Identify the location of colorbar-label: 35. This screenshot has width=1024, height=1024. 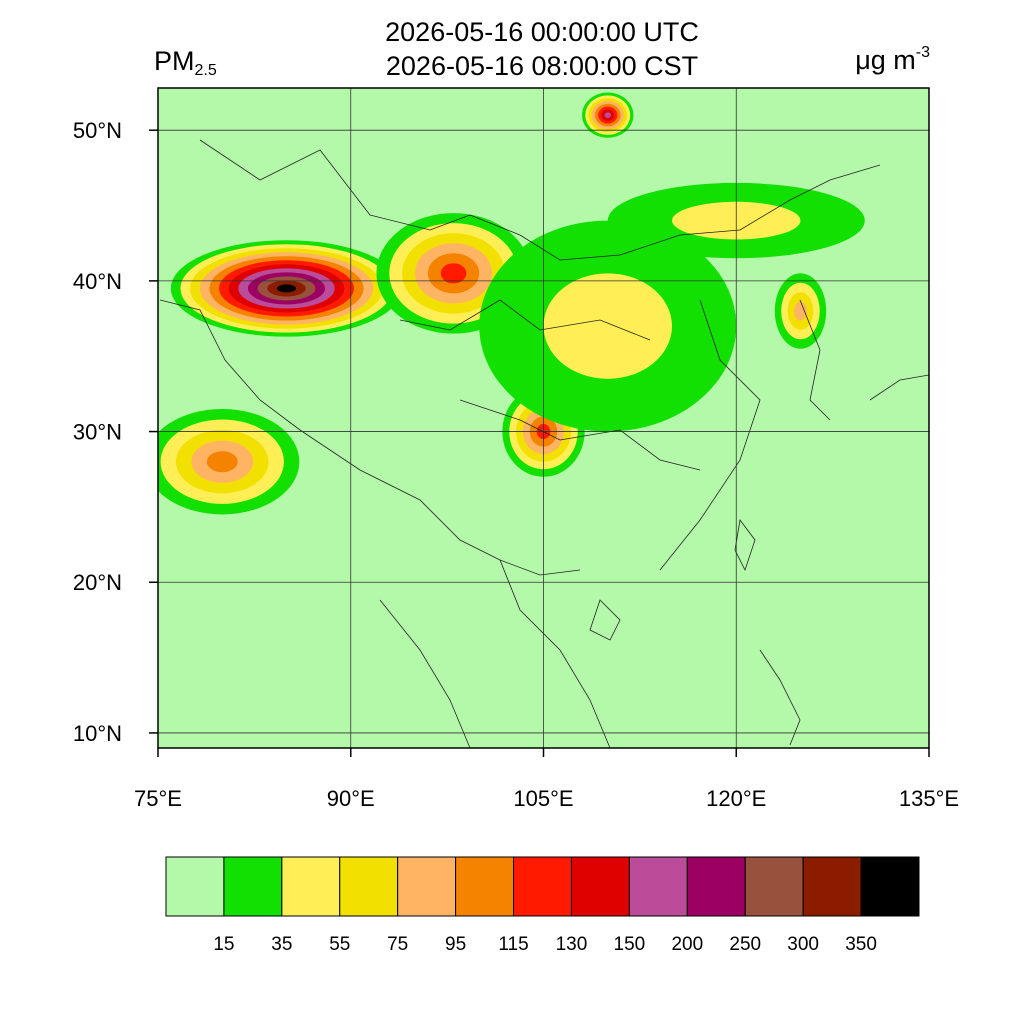
(281, 944).